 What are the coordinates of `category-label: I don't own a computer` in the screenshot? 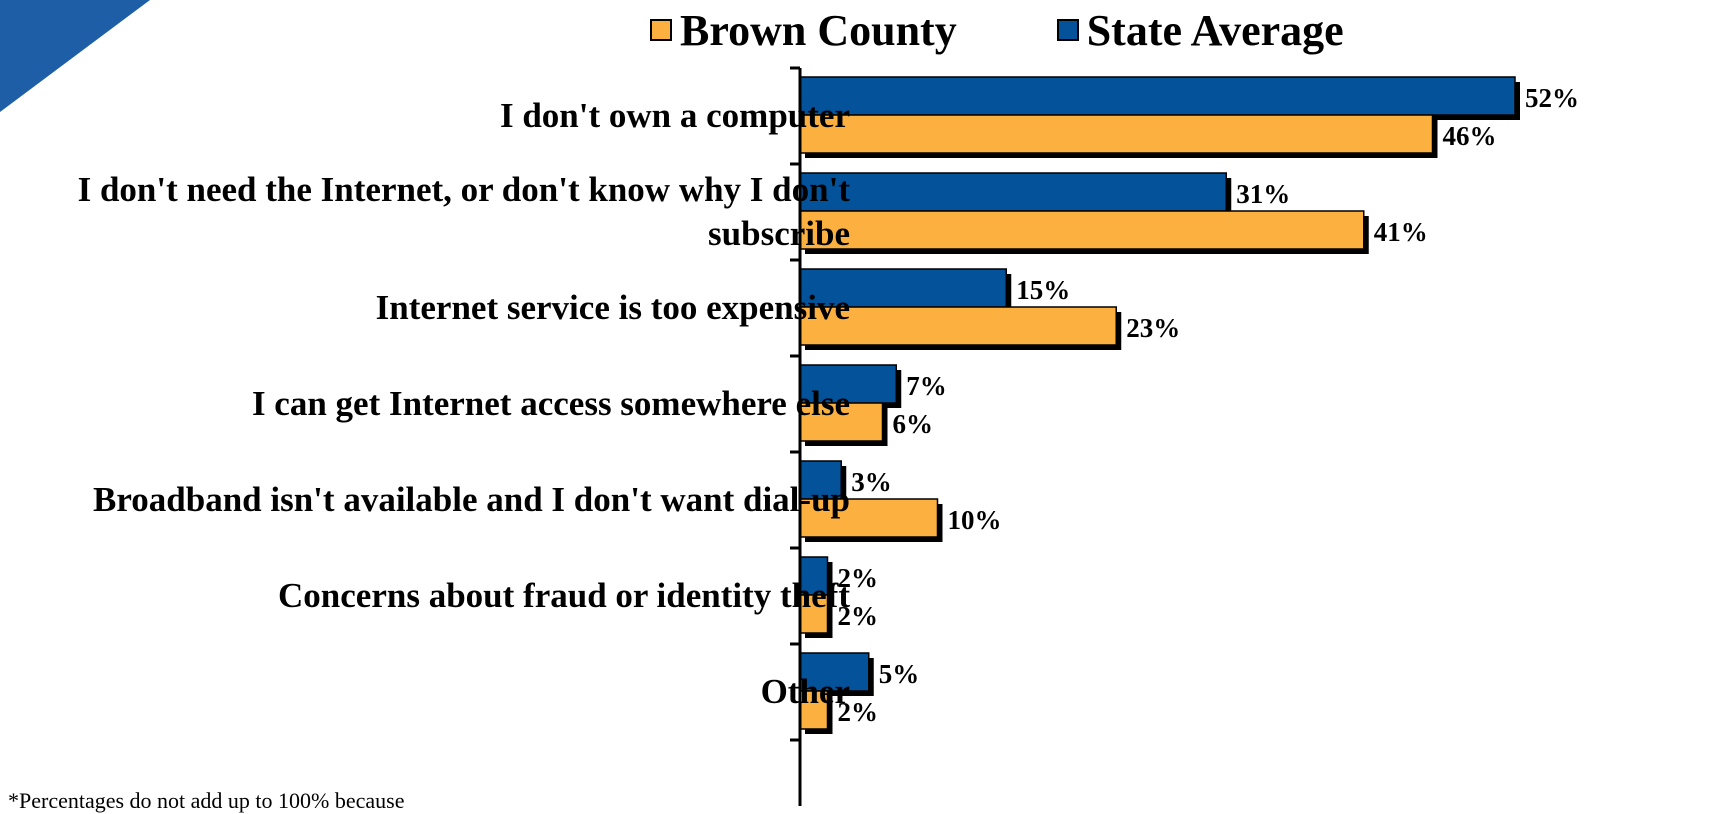 It's located at (674, 115).